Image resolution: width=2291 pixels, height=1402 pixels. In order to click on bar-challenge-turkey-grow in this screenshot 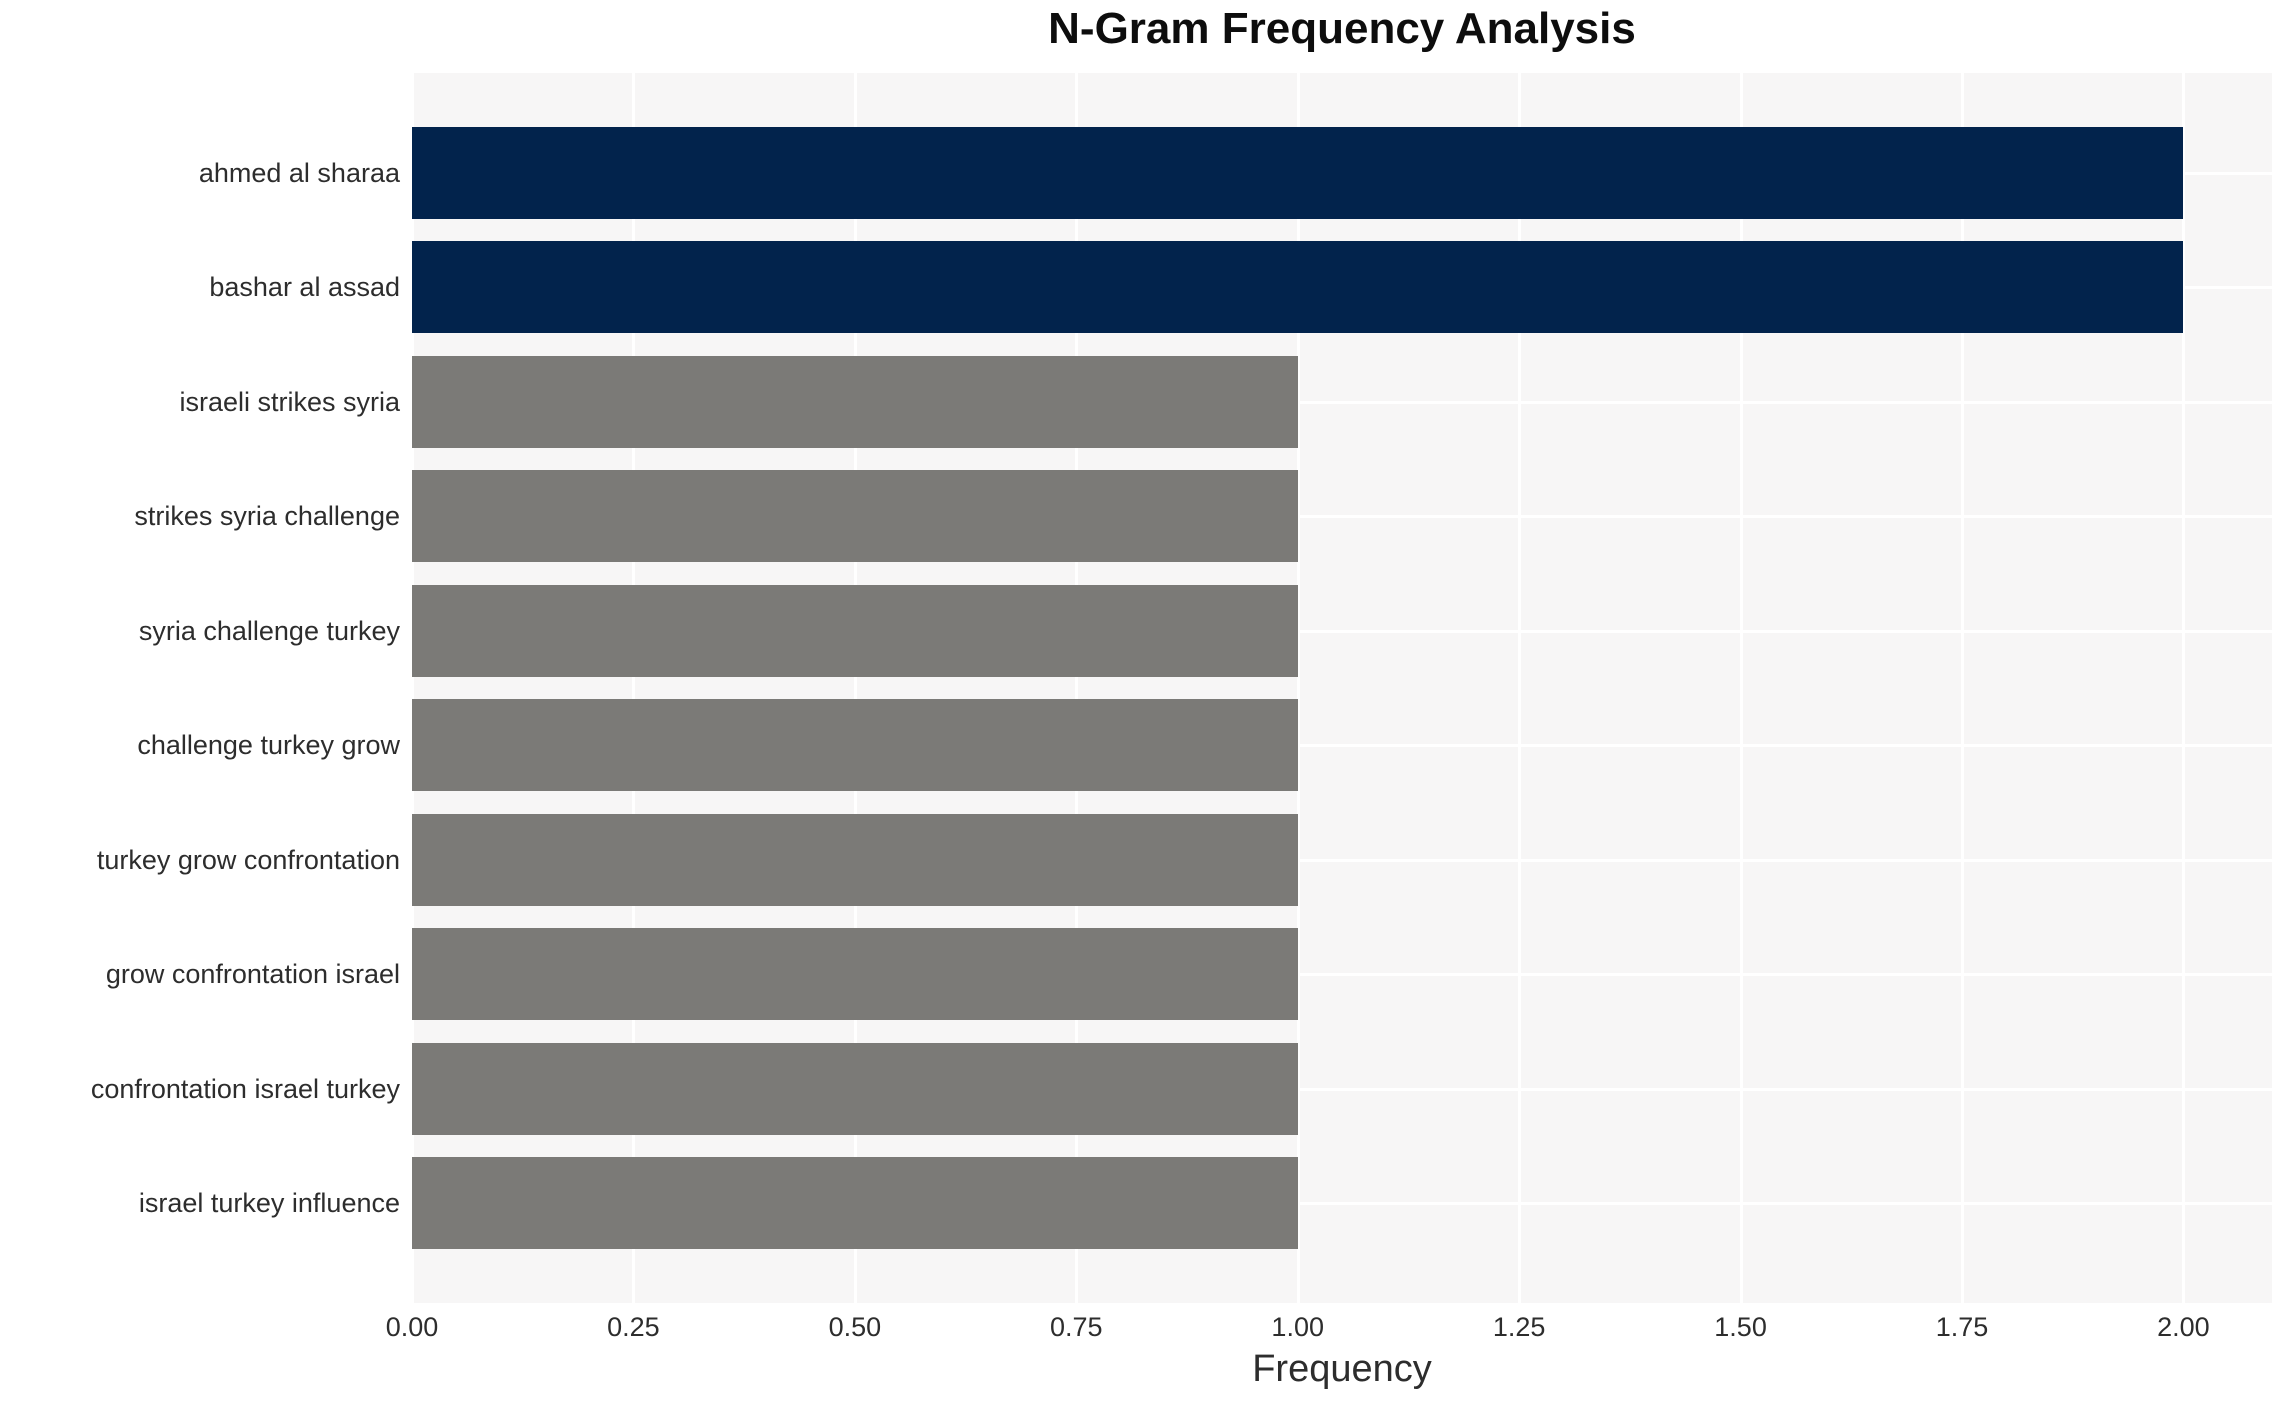, I will do `click(855, 745)`.